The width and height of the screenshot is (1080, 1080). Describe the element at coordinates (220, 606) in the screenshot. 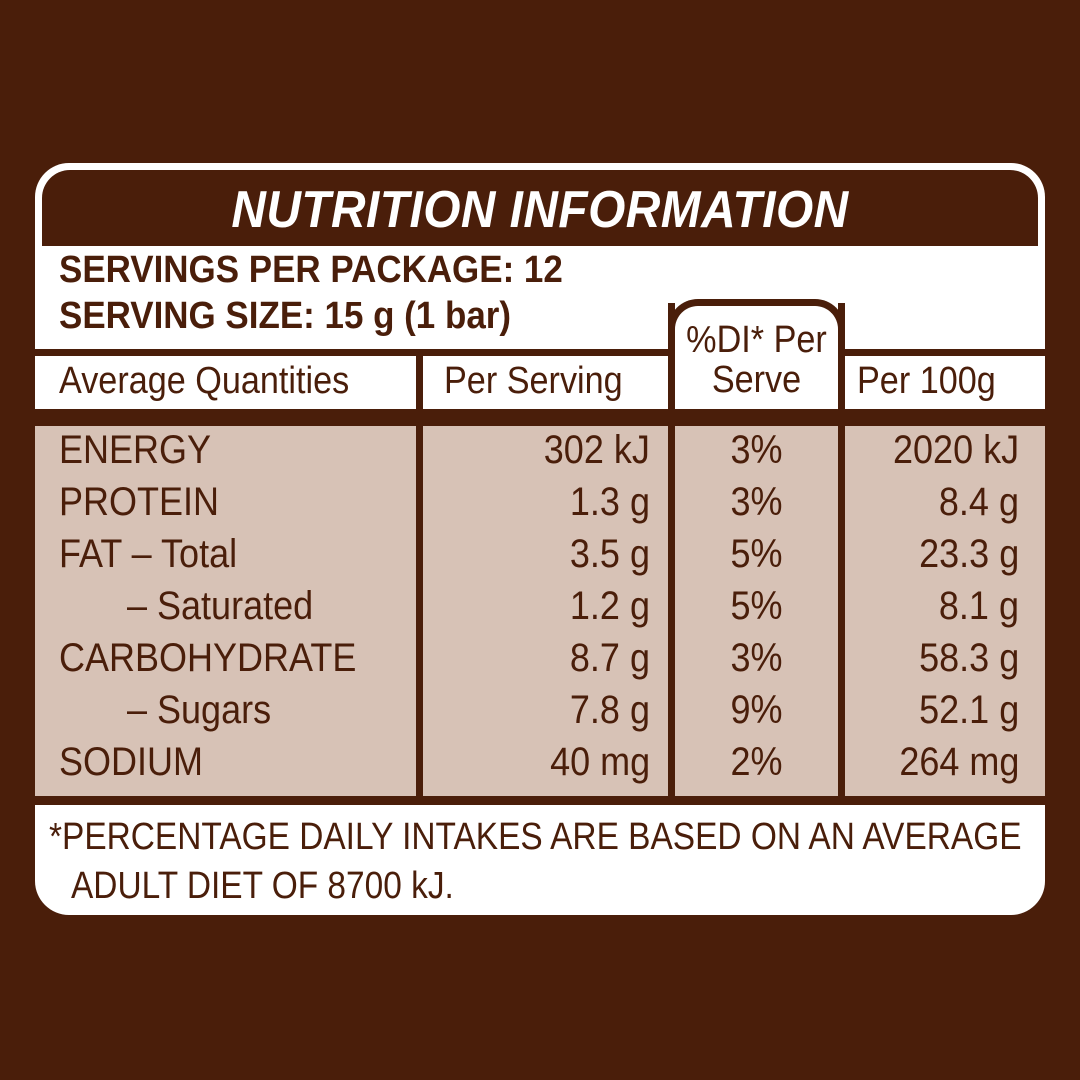

I see `nutrient-name: – Saturated` at that location.